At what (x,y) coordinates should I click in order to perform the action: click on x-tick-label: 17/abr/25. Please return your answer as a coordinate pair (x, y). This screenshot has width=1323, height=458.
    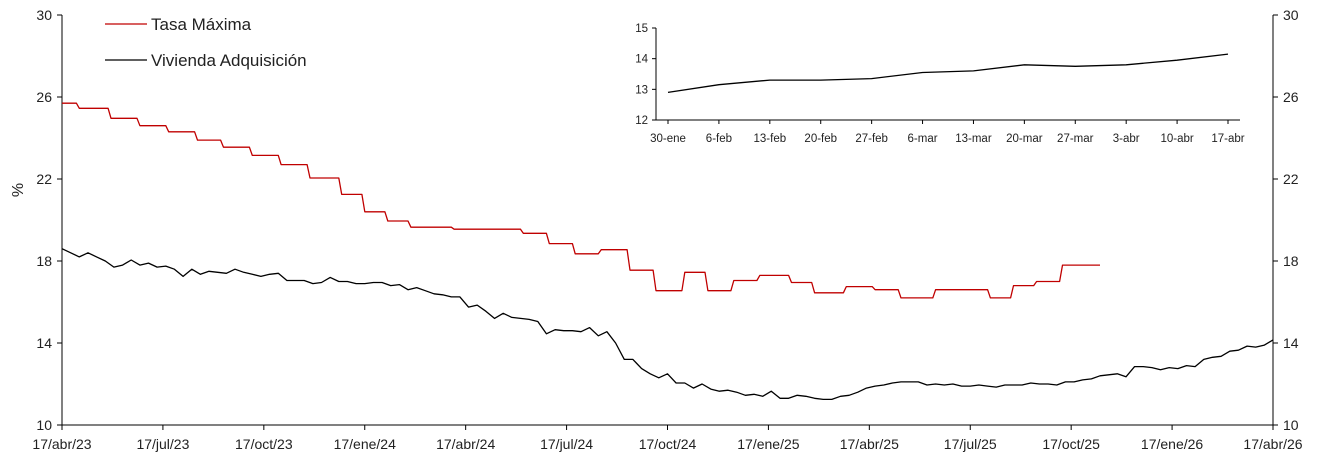
    Looking at the image, I should click on (869, 444).